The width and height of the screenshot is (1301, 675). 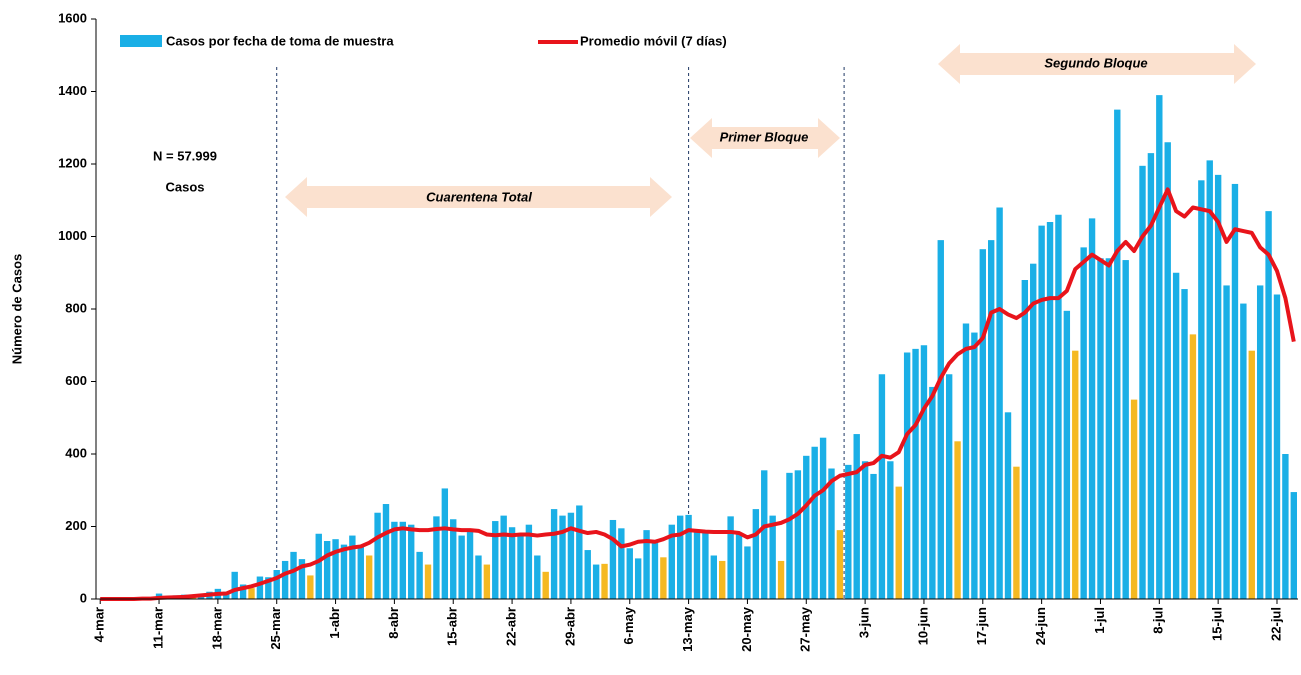 I want to click on x-tick-label: 3-jun, so click(x=864, y=622).